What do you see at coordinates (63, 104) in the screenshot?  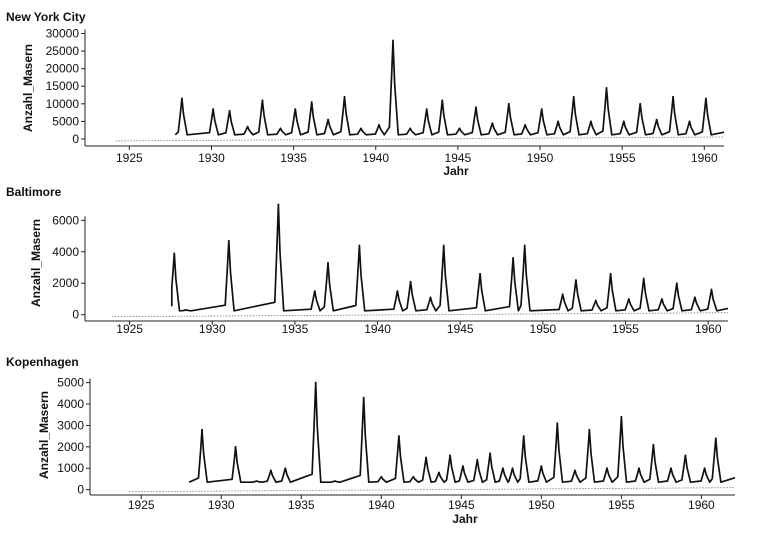 I see `y-tick-label: 10000` at bounding box center [63, 104].